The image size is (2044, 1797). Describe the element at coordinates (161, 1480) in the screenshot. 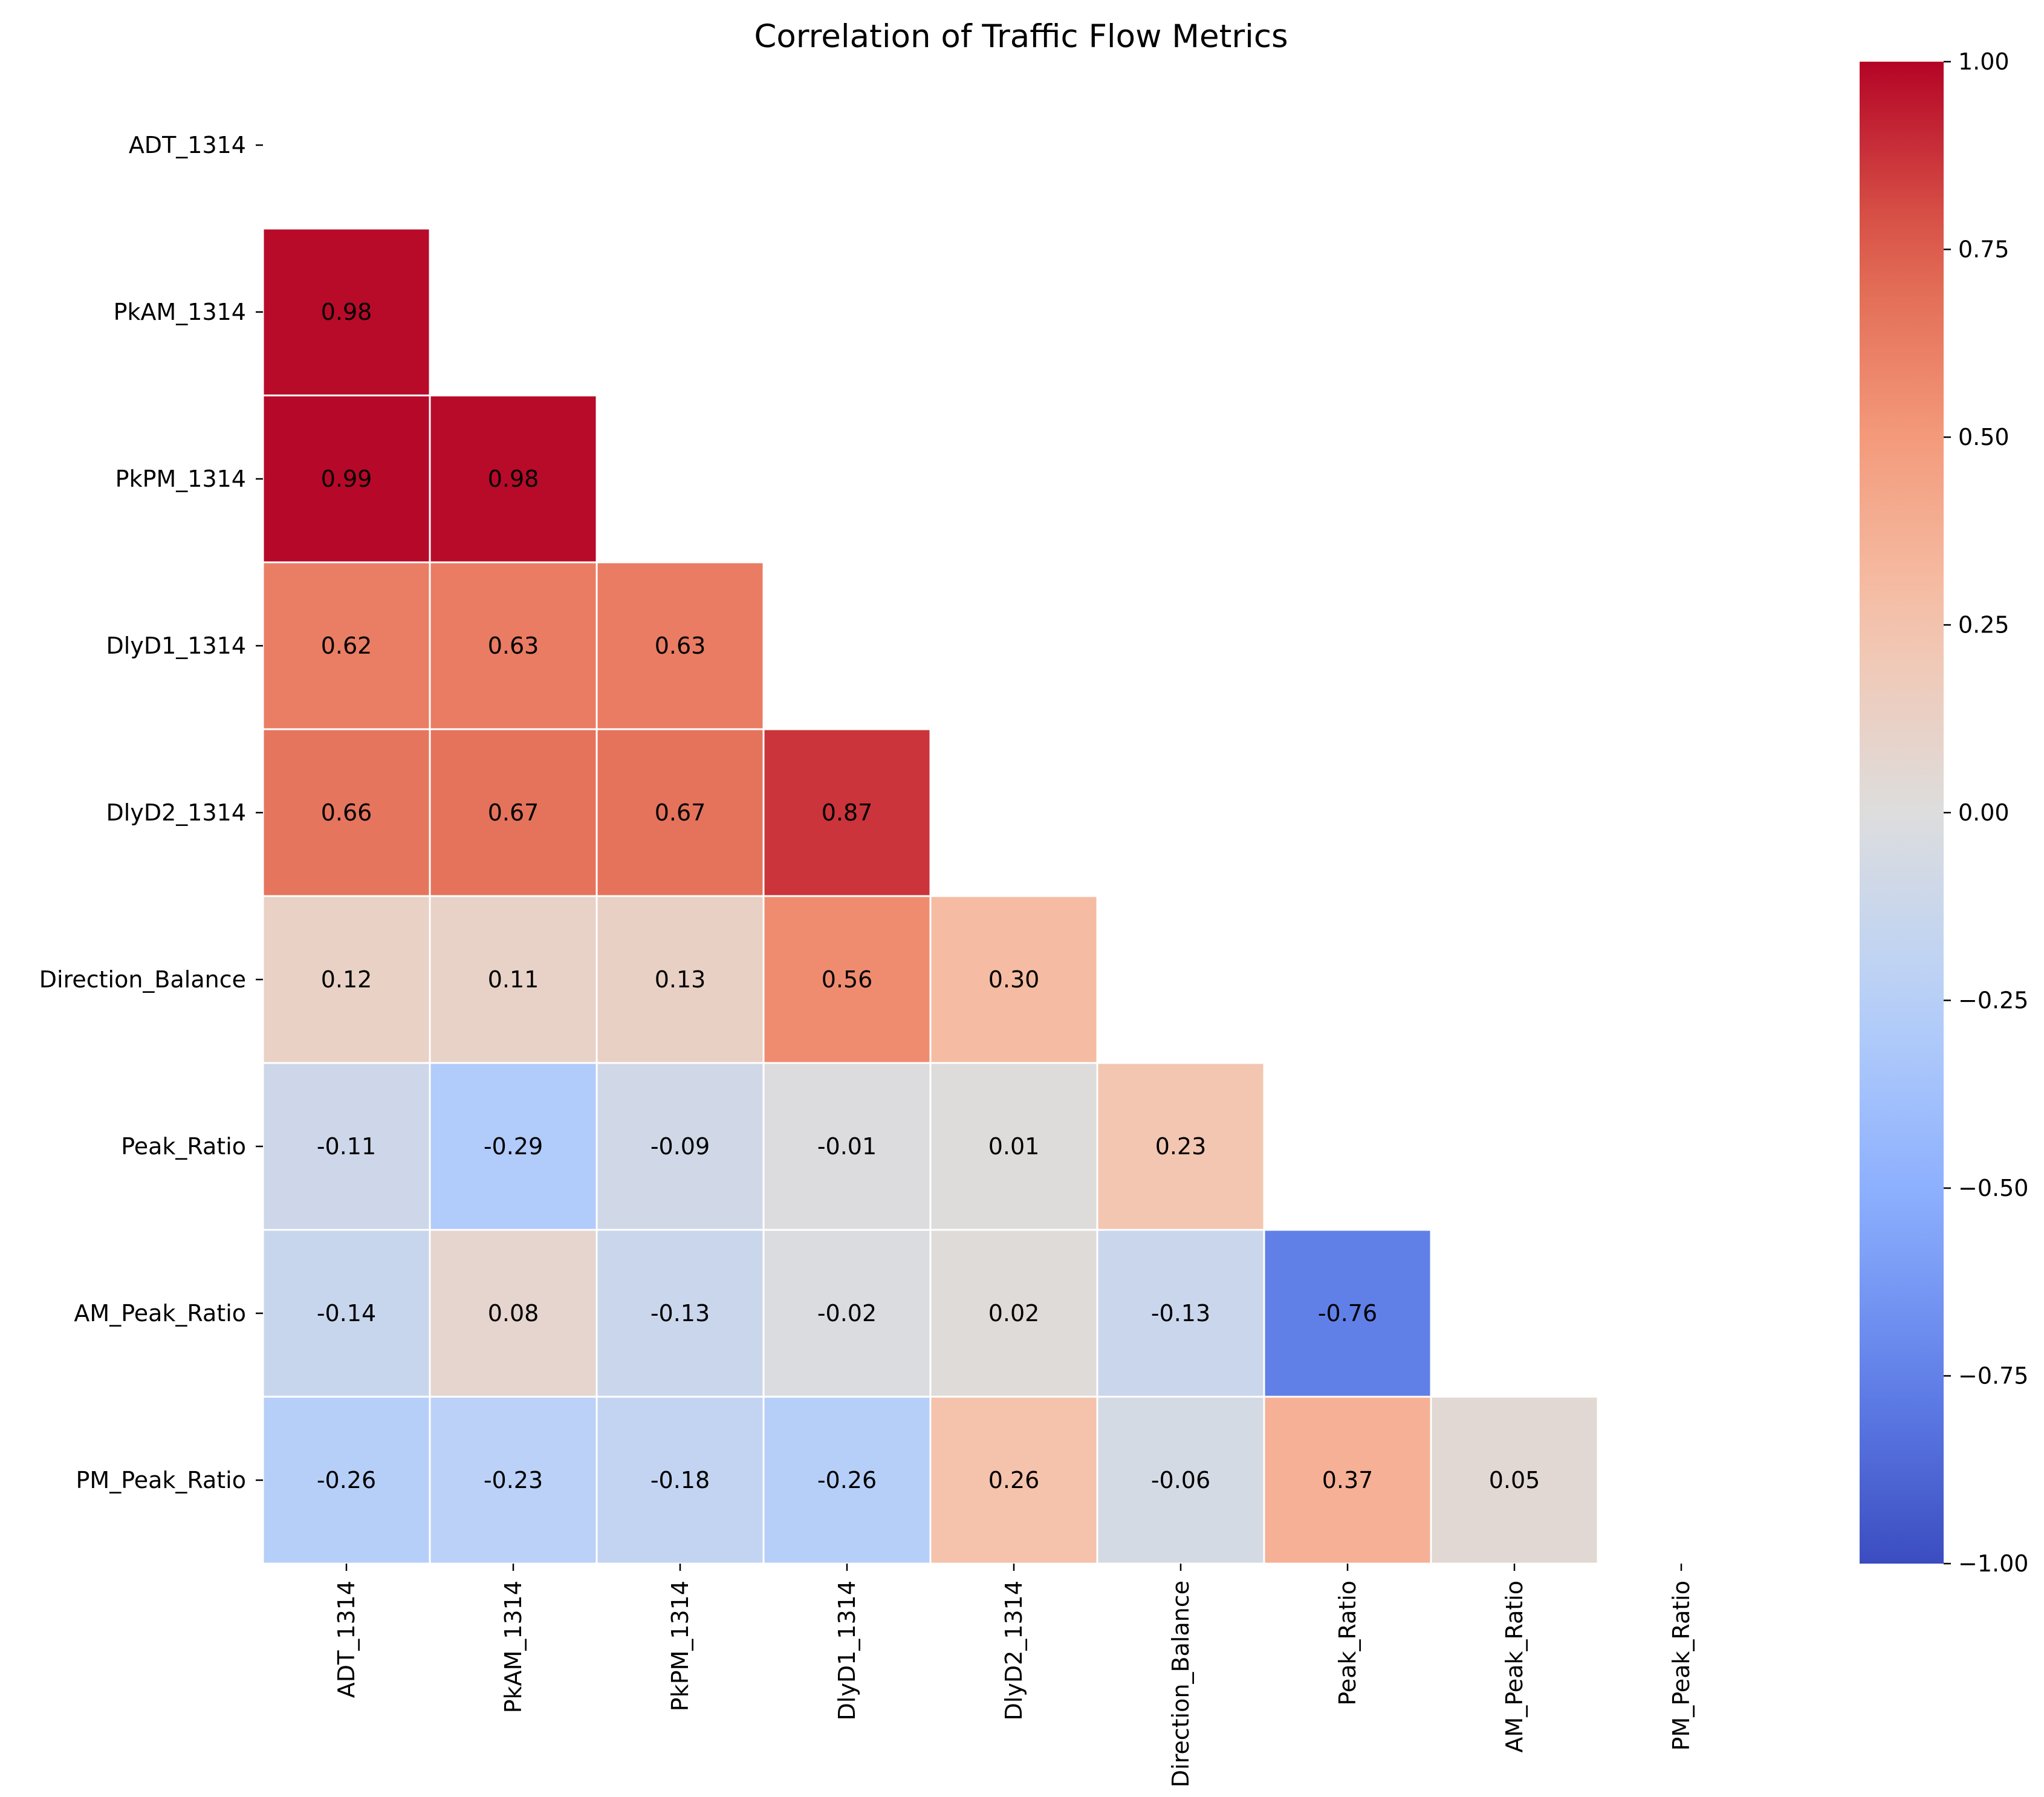

I see `y-tick-label: PM_Peak_Ratio` at that location.